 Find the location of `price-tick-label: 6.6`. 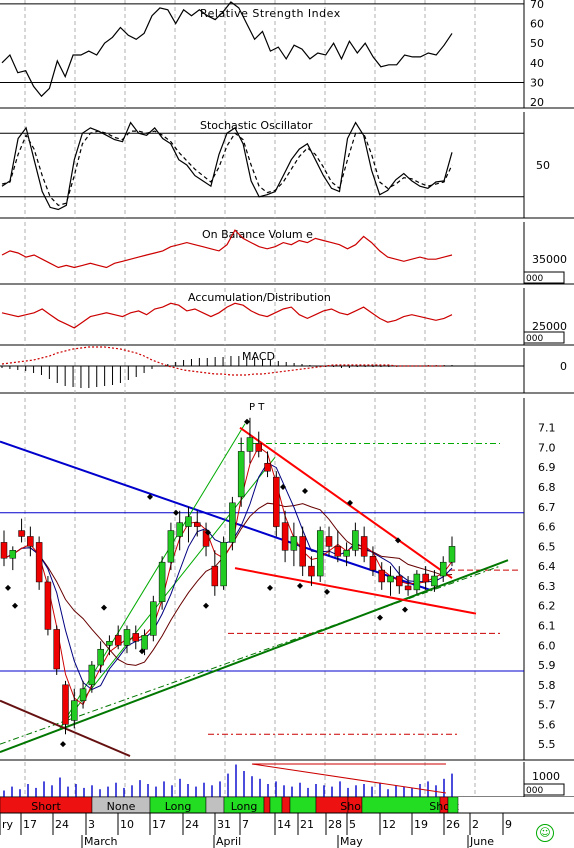

price-tick-label: 6.6 is located at coordinates (547, 527).